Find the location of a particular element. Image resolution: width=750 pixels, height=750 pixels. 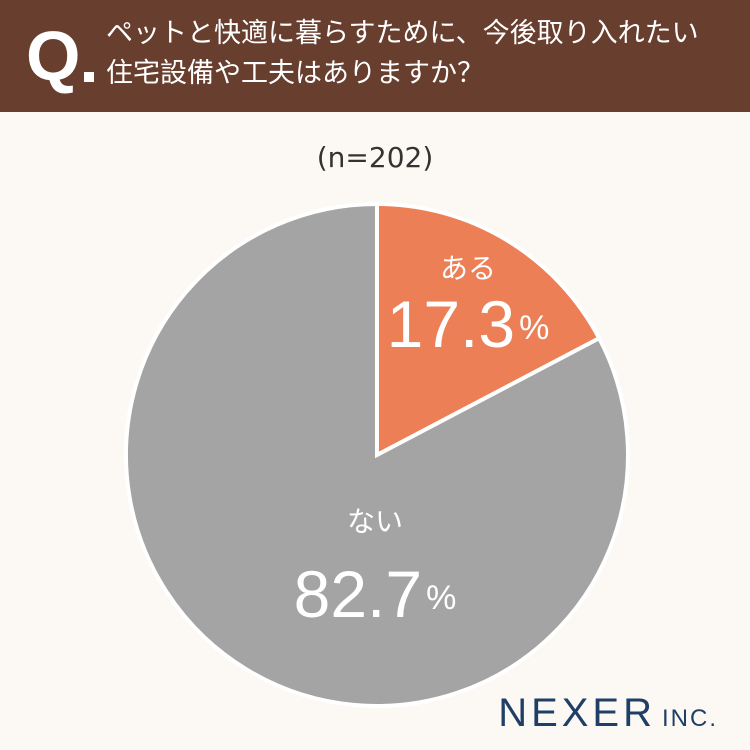

question-line-2: 住宅設備や工夫はありますか？ is located at coordinates (295, 73).